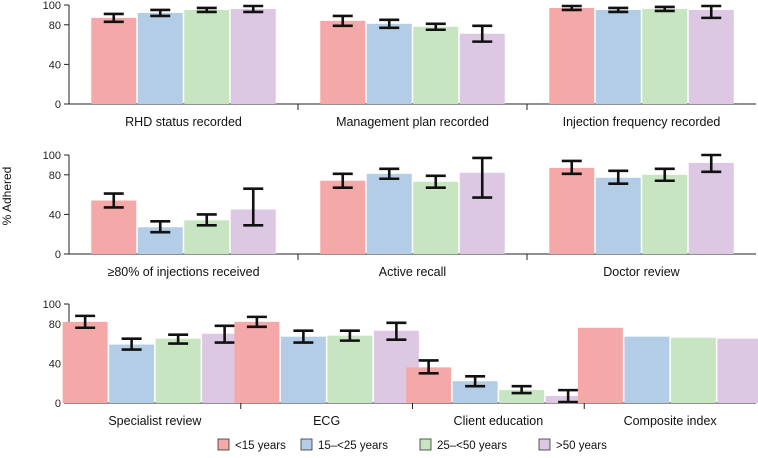  I want to click on chart-panel: Injection frequency recorded, so click(630, 66).